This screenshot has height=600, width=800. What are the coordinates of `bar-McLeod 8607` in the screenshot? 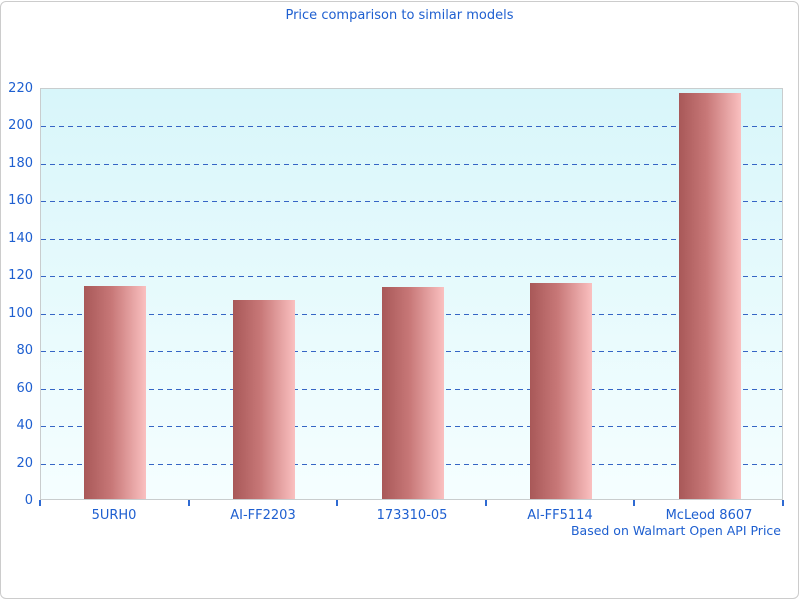 It's located at (710, 296).